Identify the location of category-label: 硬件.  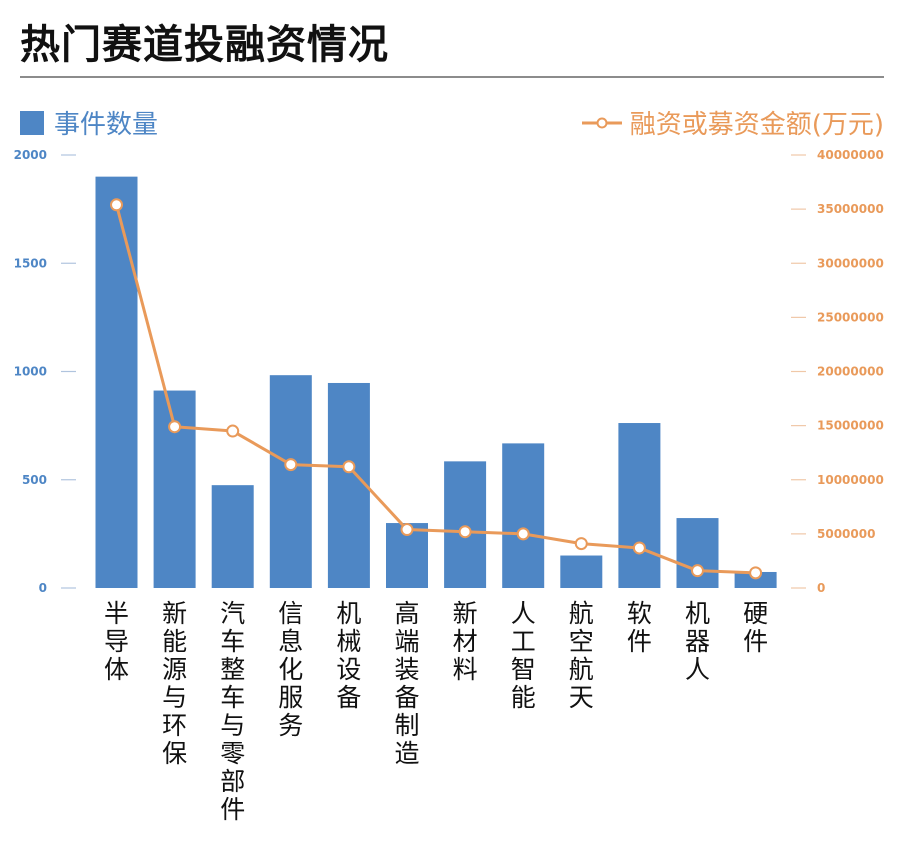
(755, 627).